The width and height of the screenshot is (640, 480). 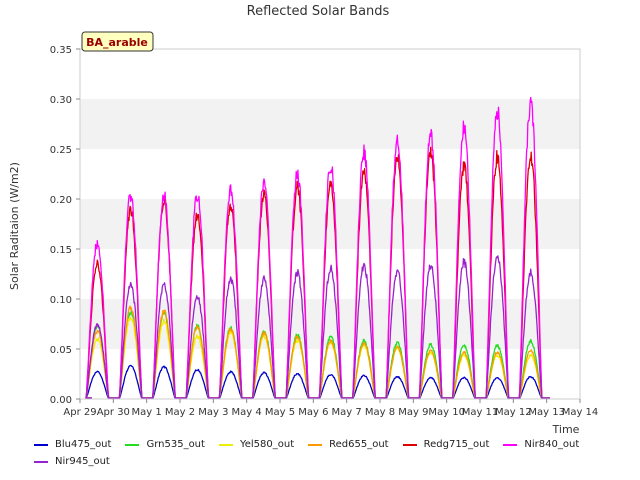 I want to click on x-tick-label: May 6, so click(x=313, y=412).